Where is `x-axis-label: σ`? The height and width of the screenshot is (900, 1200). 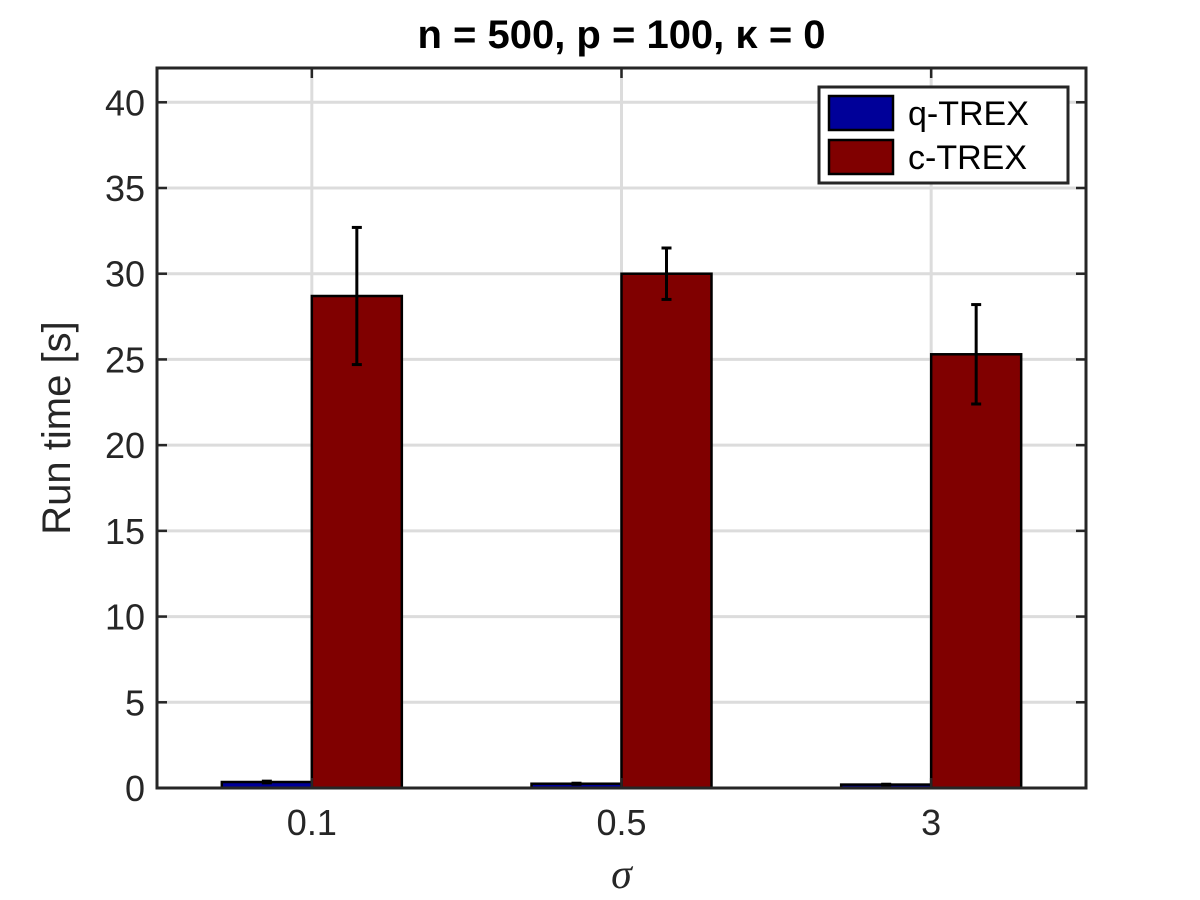 x-axis-label: σ is located at coordinates (622, 875).